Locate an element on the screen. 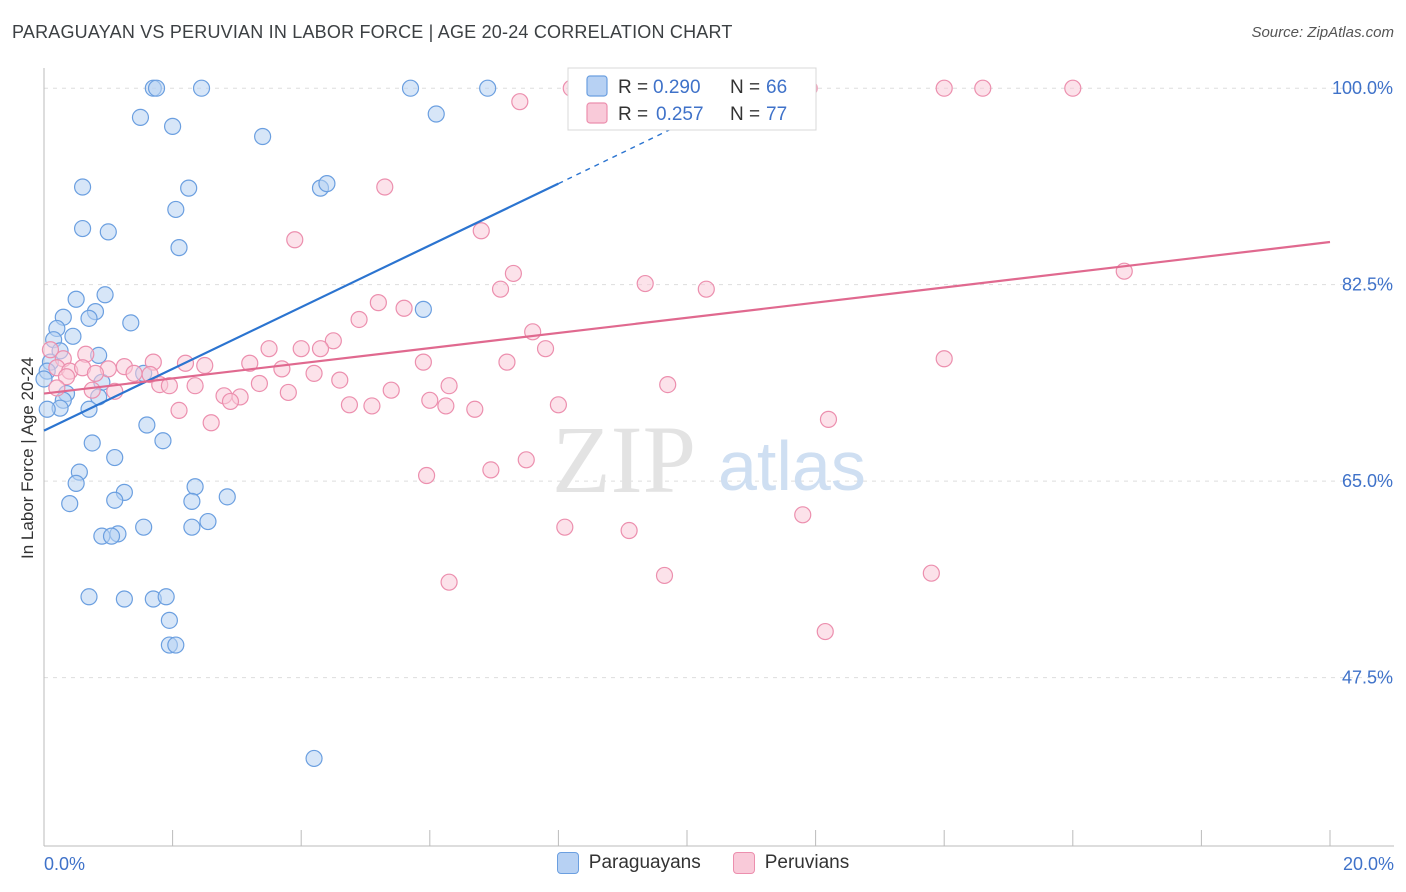 The height and width of the screenshot is (892, 1406). watermark: ZIP atlas is located at coordinates (709, 459).